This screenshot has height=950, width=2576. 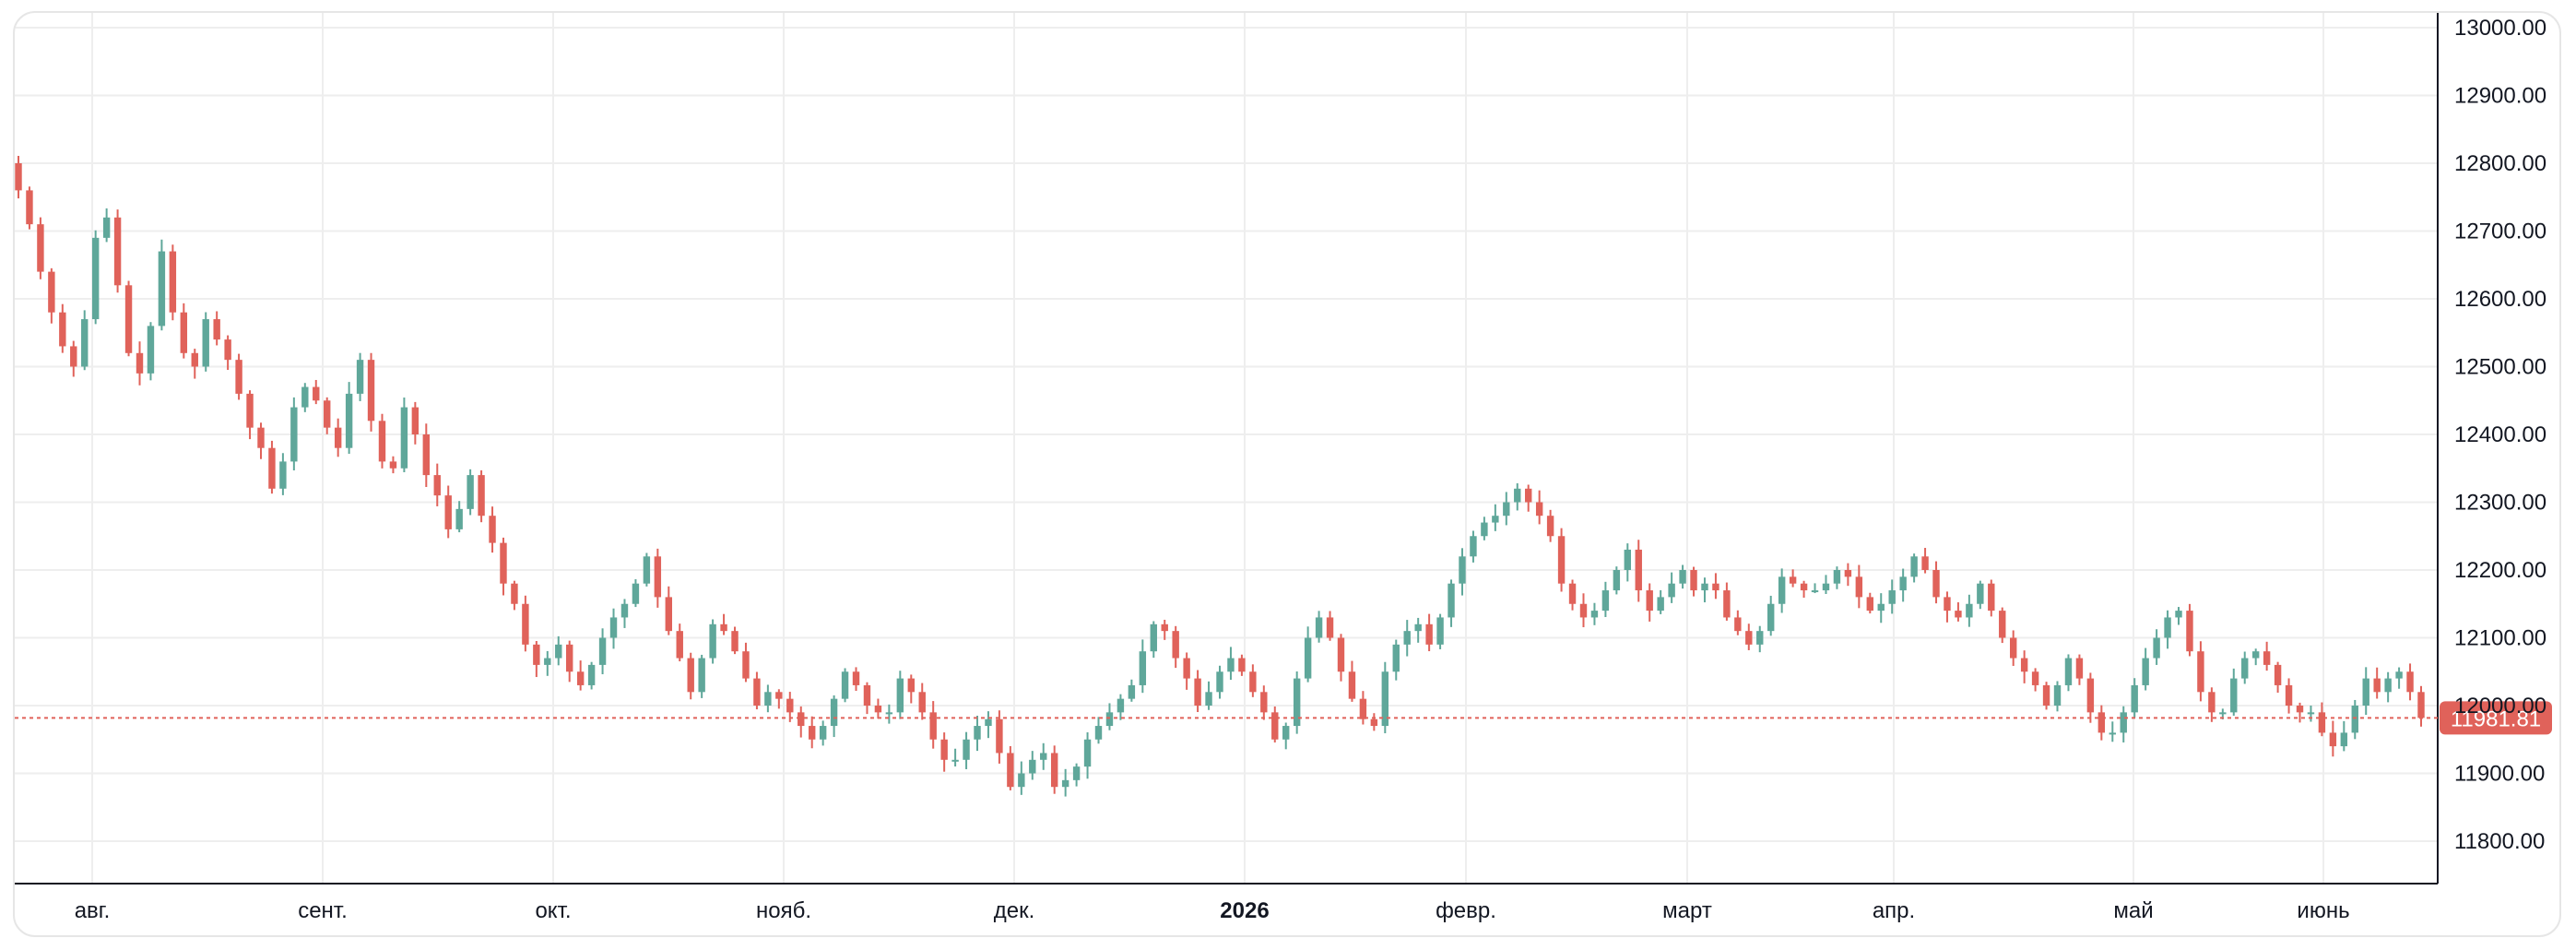 I want to click on last-price-badge, so click(x=2496, y=718).